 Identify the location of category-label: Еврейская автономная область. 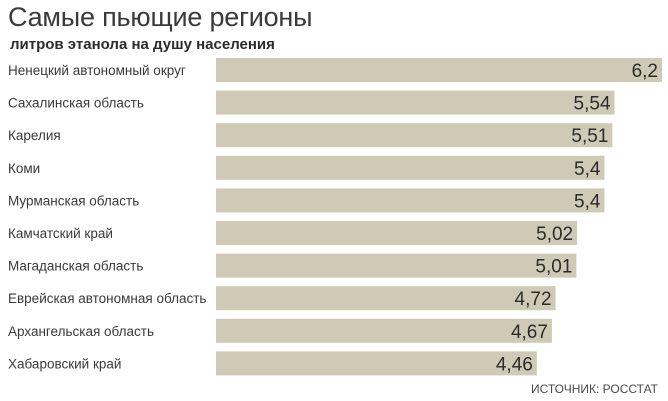
(107, 298).